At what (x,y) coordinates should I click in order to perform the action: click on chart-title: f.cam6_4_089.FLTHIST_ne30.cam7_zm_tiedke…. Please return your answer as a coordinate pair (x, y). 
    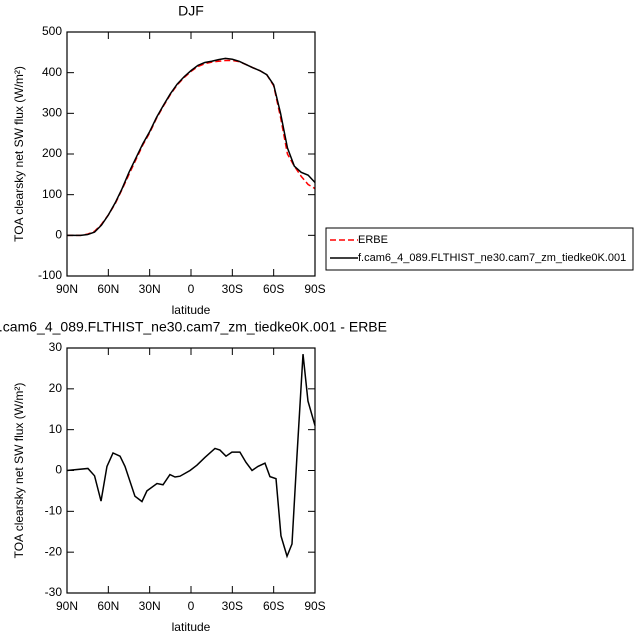
    Looking at the image, I should click on (193, 327).